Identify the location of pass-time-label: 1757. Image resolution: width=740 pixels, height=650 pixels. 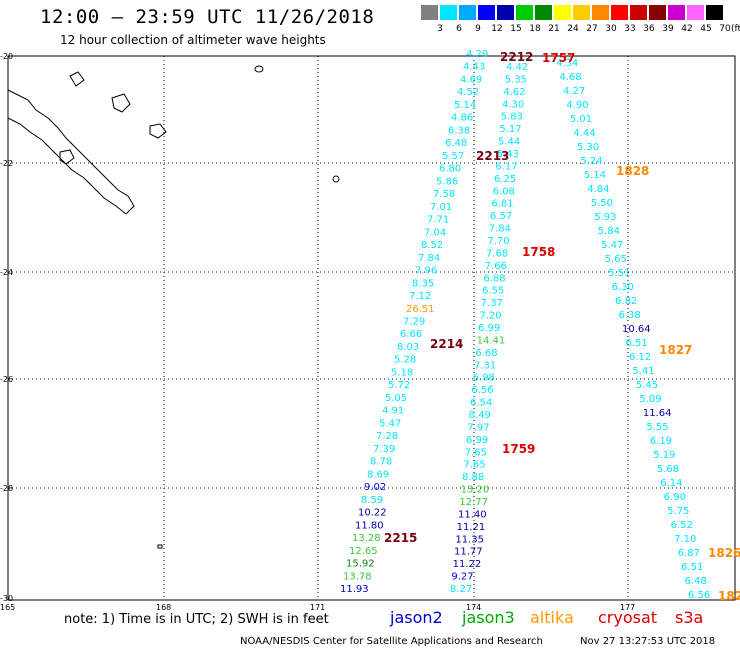
(558, 58).